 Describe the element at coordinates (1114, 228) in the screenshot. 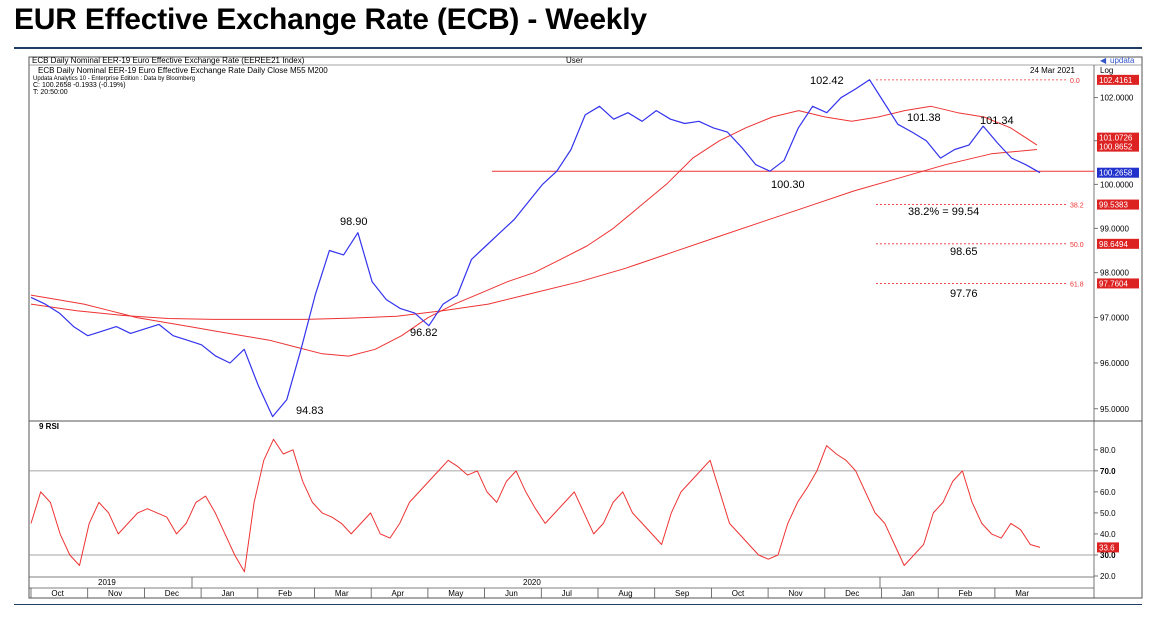

I see `y-tick-label: 99.0000` at that location.